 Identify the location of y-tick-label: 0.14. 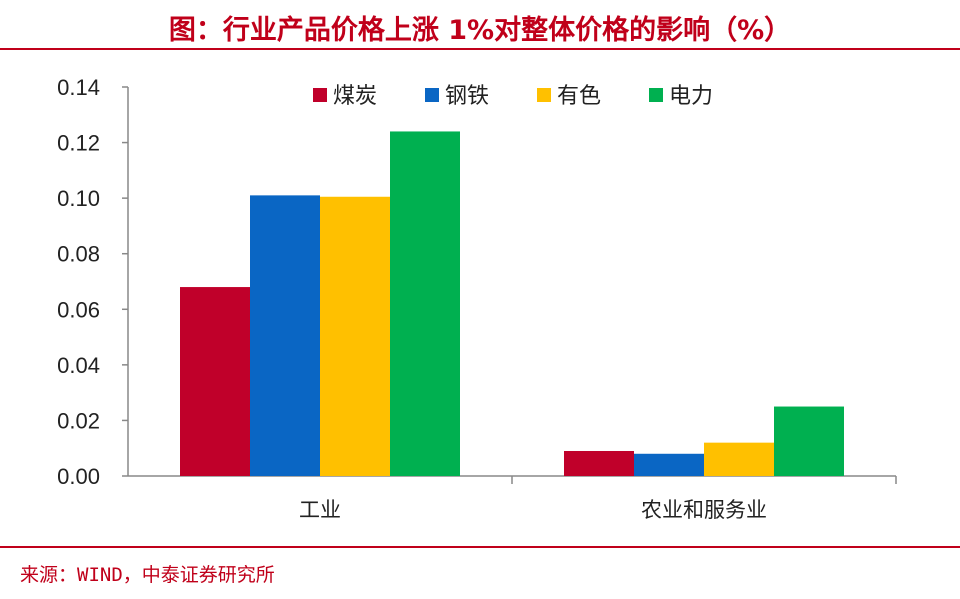
(78, 87).